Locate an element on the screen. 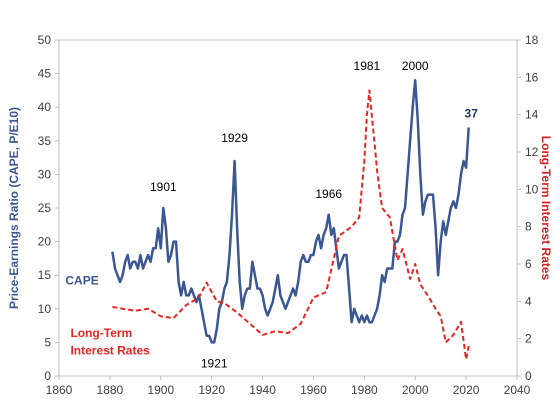 This screenshot has height=408, width=557. annotation-label: 1921 is located at coordinates (214, 363).